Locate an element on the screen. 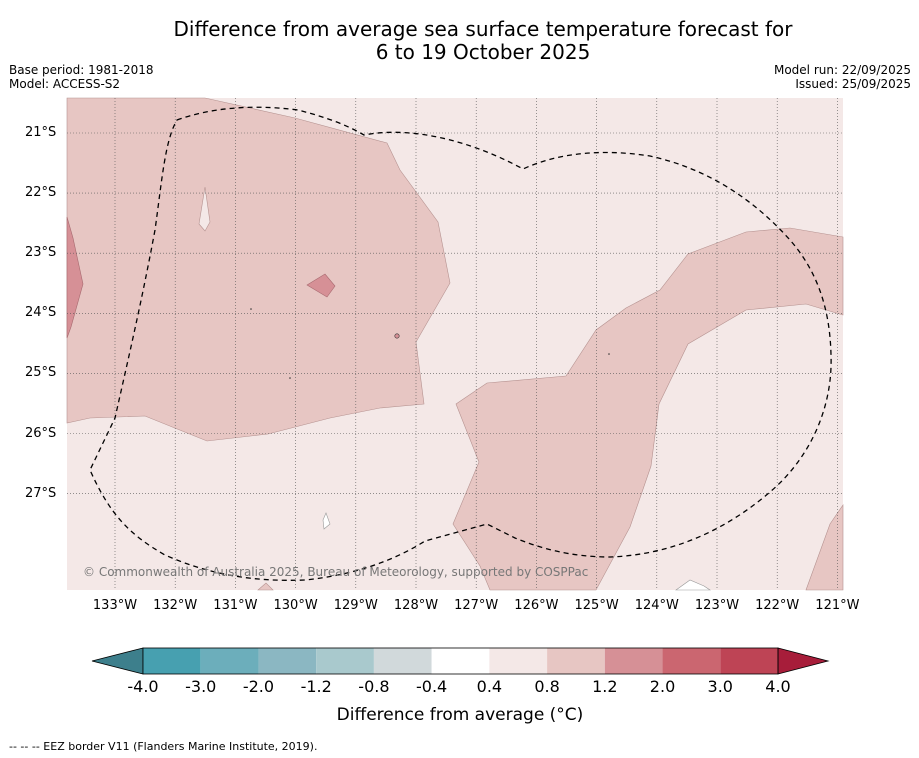 The image size is (919, 758). colorbar-tick-label: 0.4 is located at coordinates (489, 686).